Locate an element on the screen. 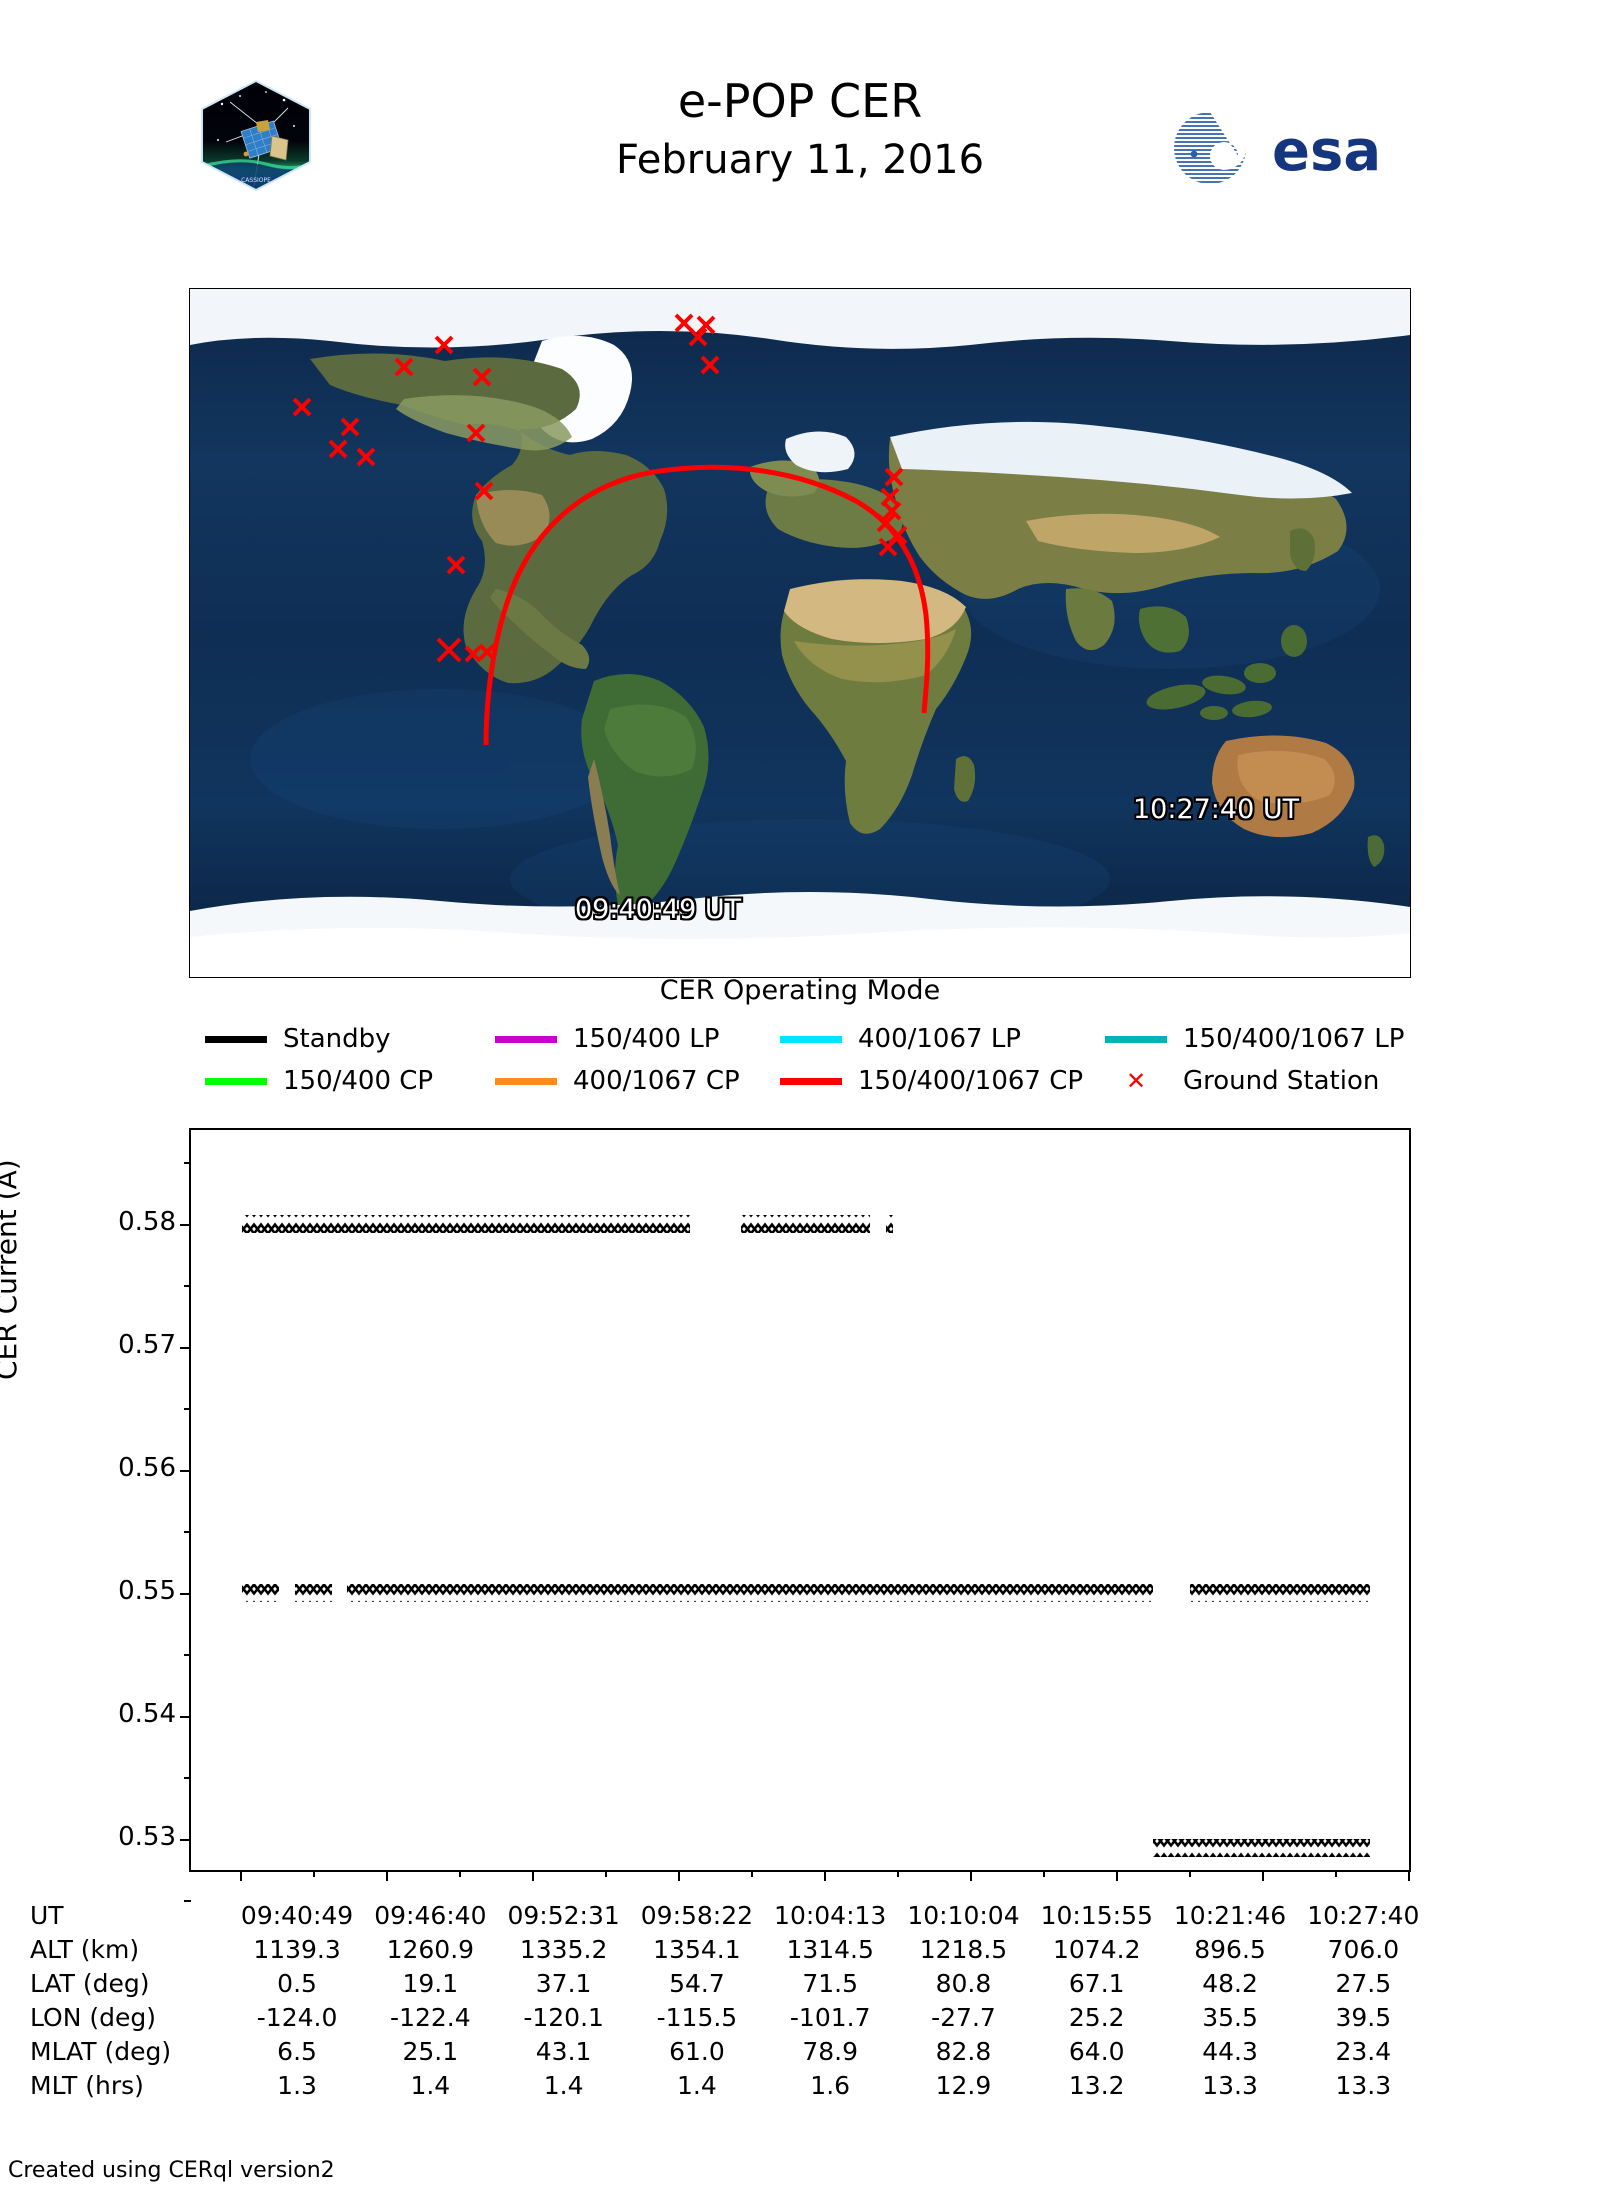  y-tick-0.53 is located at coordinates (185, 1840).